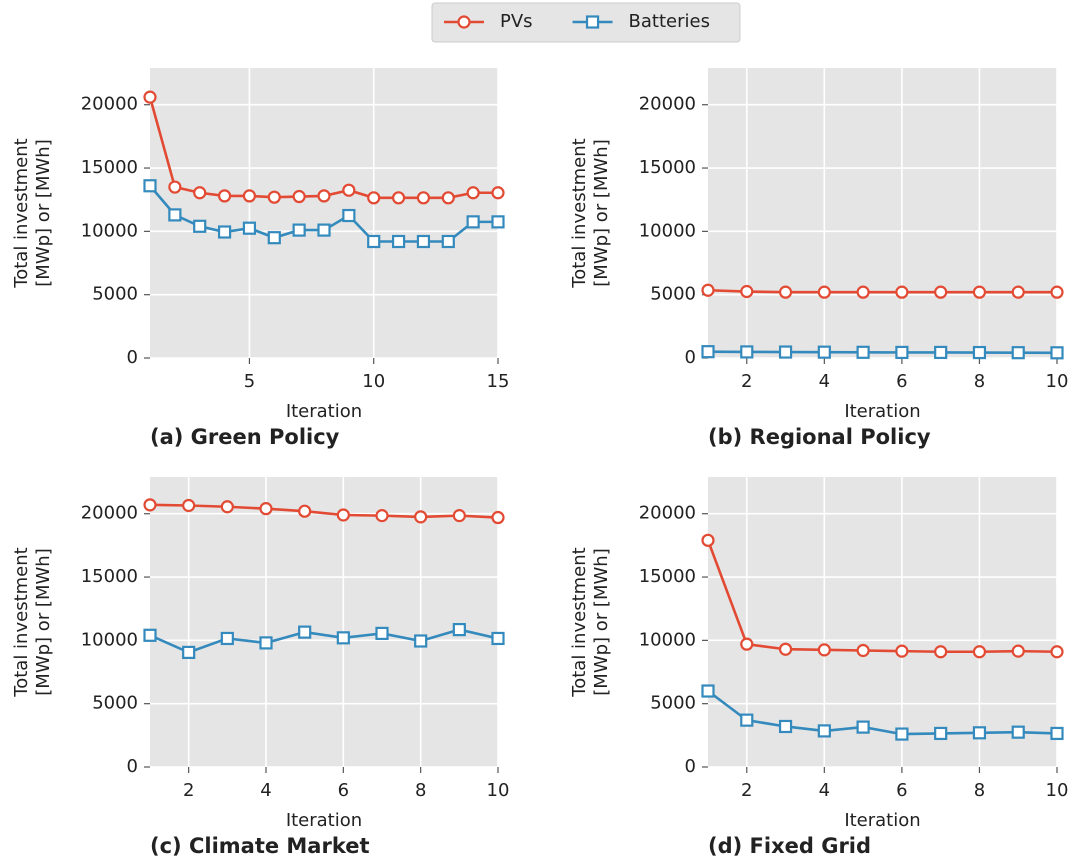 Image resolution: width=1075 pixels, height=862 pixels. Describe the element at coordinates (245, 437) in the screenshot. I see `caption: (a) Green Policy` at that location.